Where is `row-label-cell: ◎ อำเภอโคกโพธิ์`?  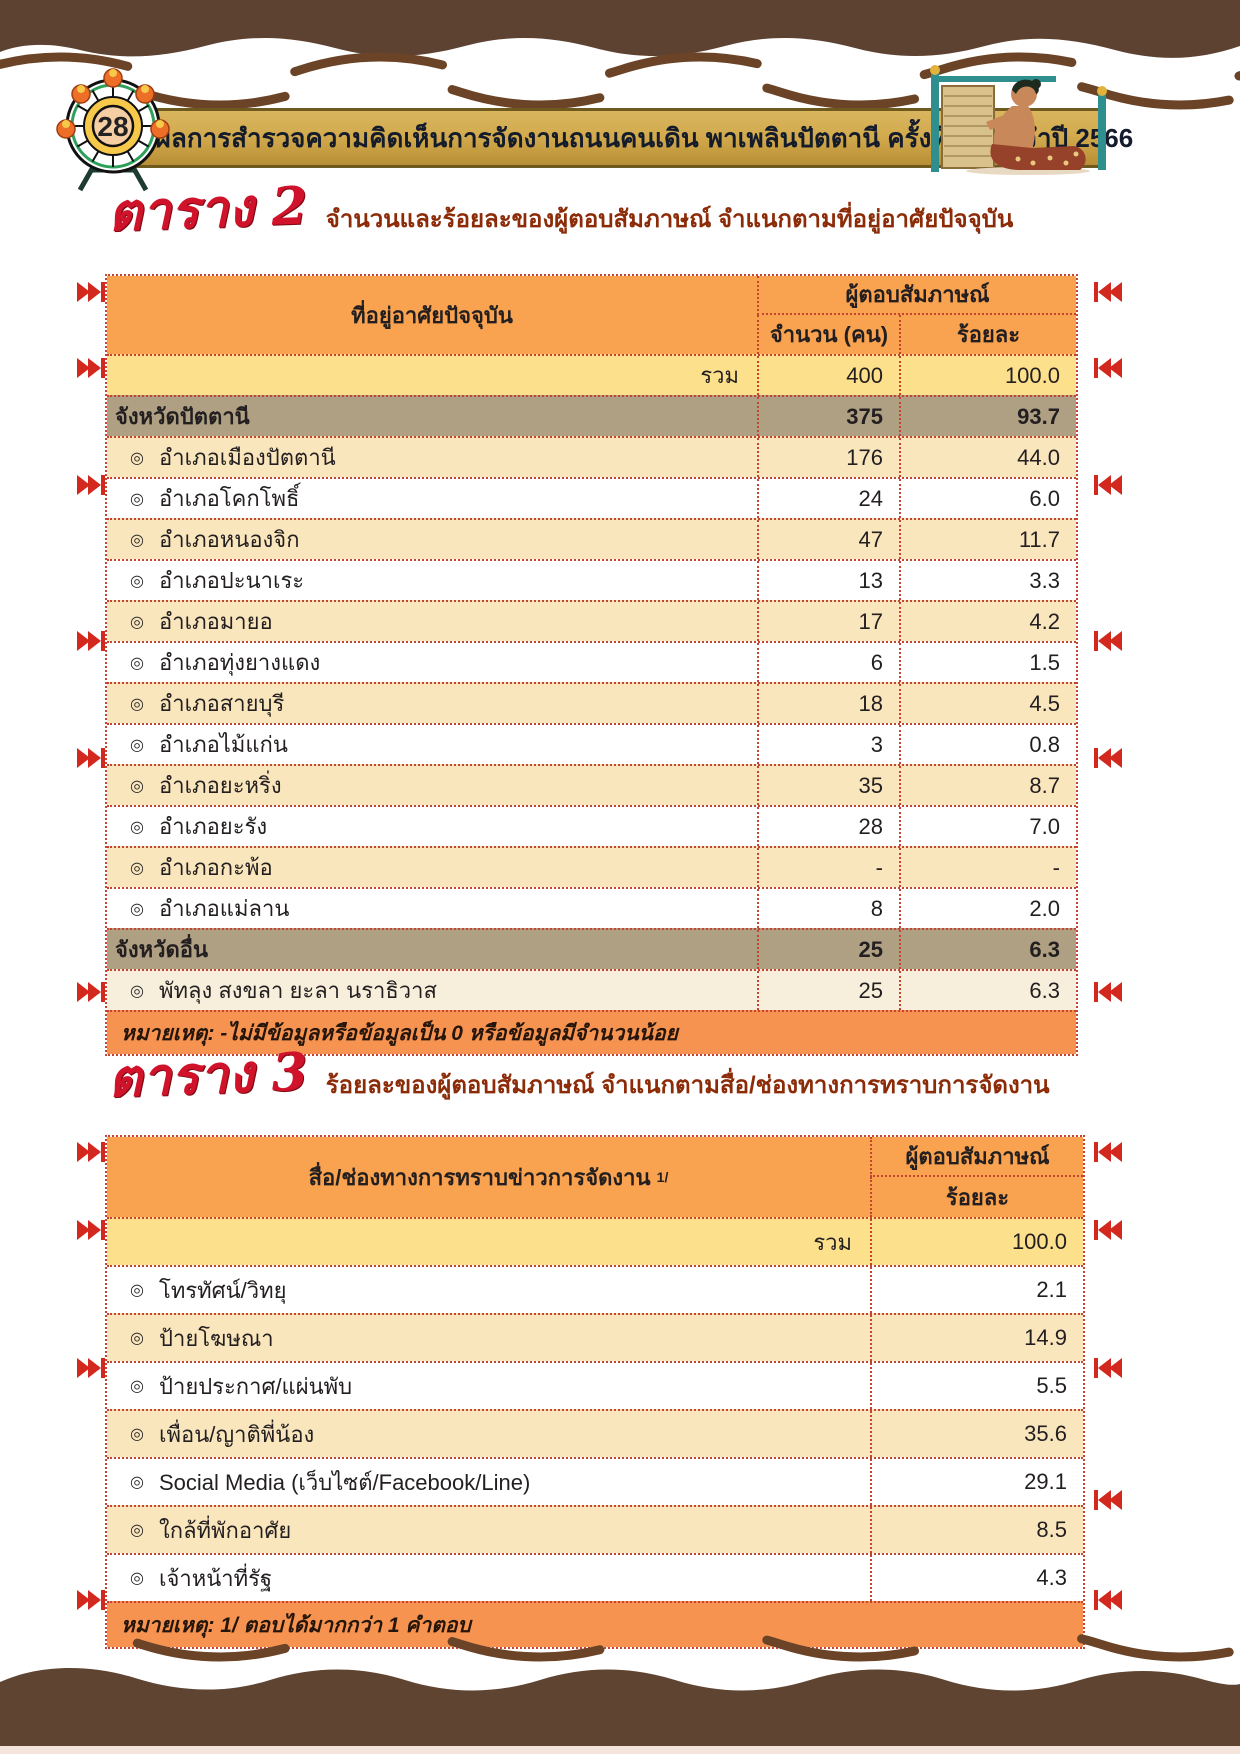 row-label-cell: ◎ อำเภอโคกโพธิ์ is located at coordinates (432, 498).